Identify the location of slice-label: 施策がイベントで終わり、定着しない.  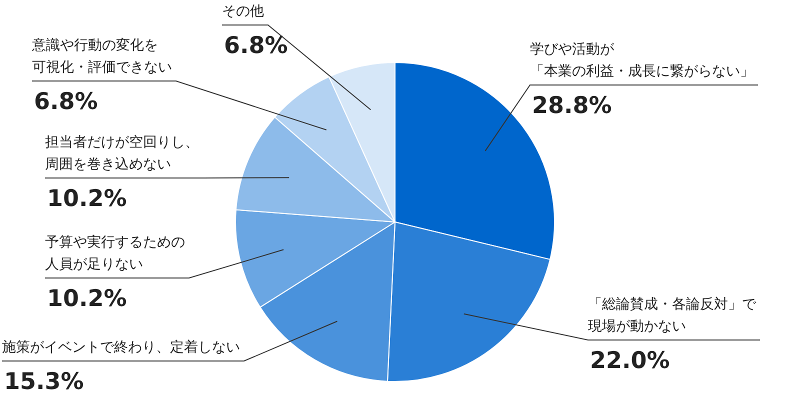
(121, 348).